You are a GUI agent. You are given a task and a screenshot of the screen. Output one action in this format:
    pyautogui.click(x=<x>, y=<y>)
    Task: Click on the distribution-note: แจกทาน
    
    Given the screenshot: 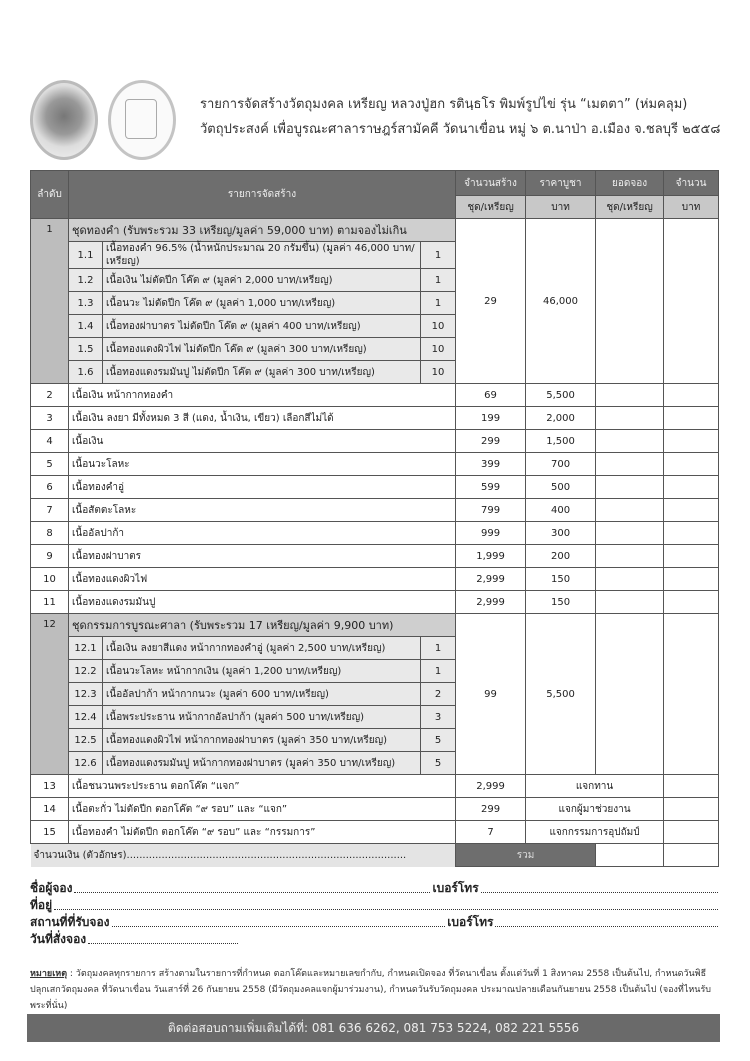 What is the action you would take?
    pyautogui.click(x=595, y=786)
    